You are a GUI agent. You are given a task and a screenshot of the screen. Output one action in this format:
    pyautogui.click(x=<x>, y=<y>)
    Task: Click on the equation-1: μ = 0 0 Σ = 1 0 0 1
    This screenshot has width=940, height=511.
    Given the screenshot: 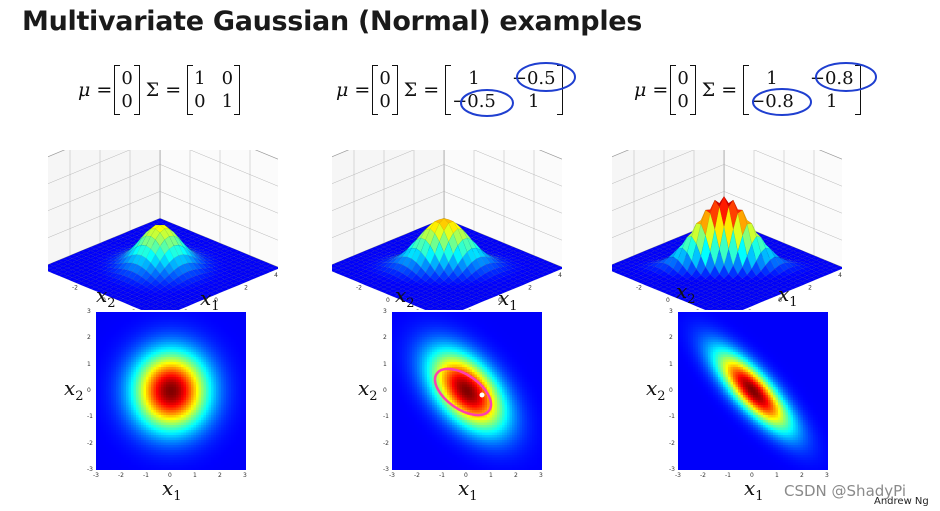 What is the action you would take?
    pyautogui.click(x=159, y=90)
    